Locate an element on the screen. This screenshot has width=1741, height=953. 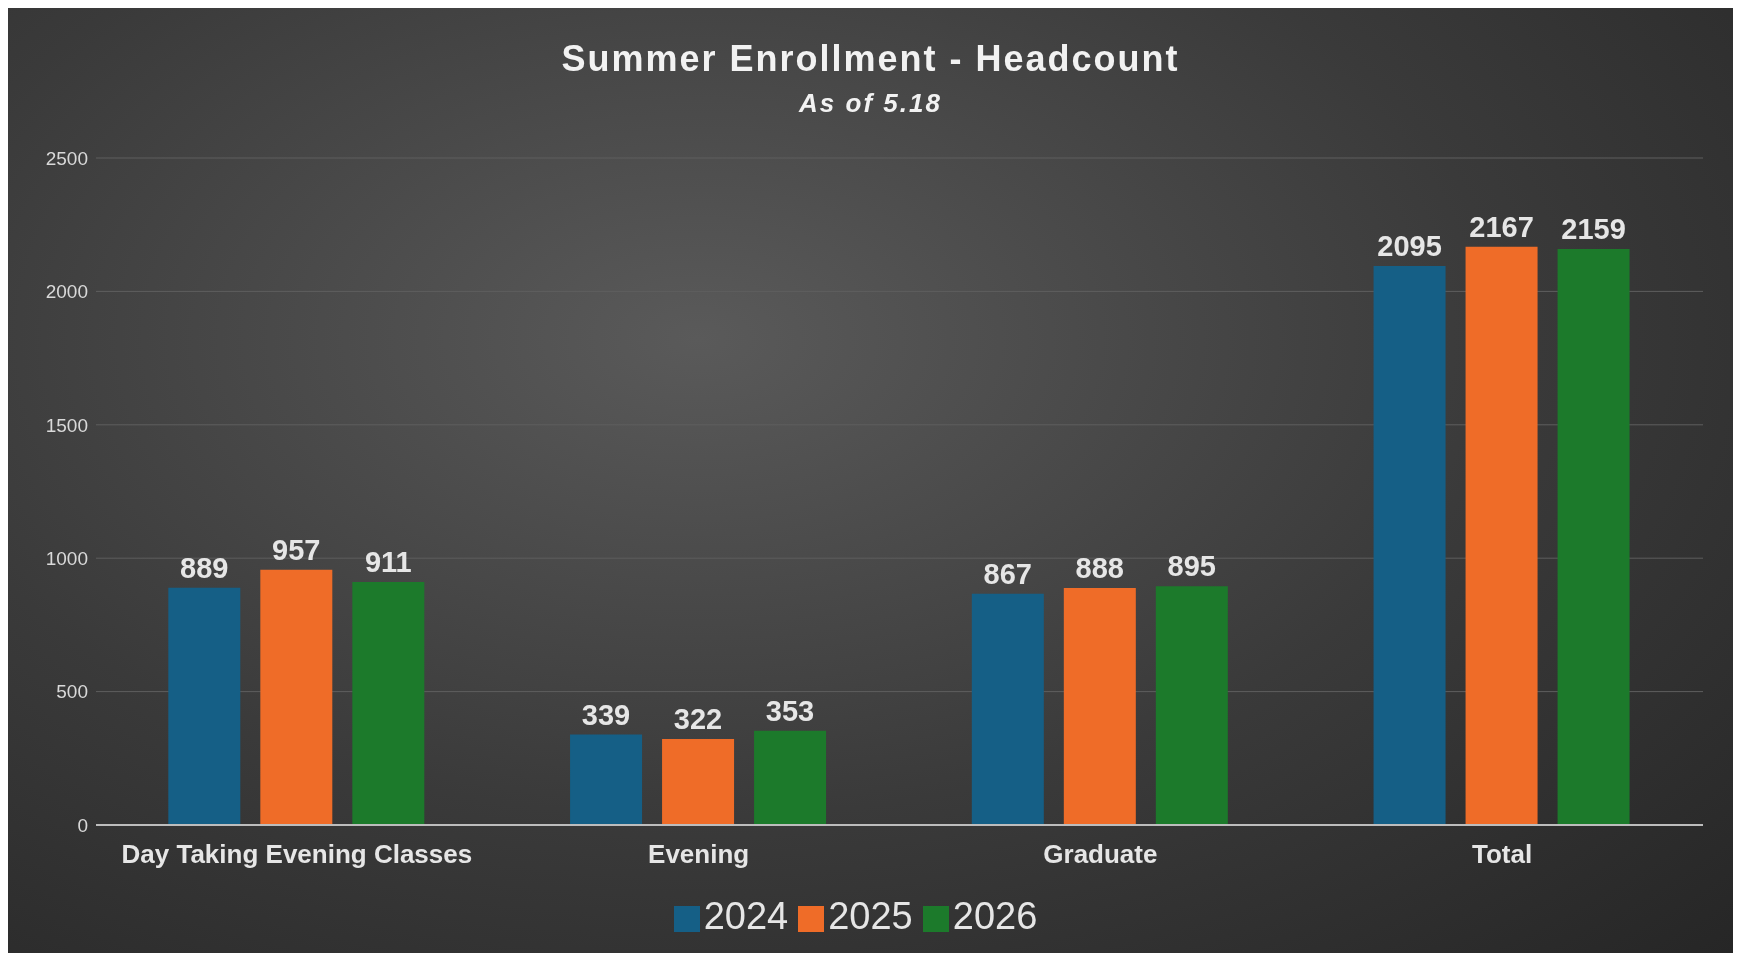
x-tick-label: Total is located at coordinates (1502, 854).